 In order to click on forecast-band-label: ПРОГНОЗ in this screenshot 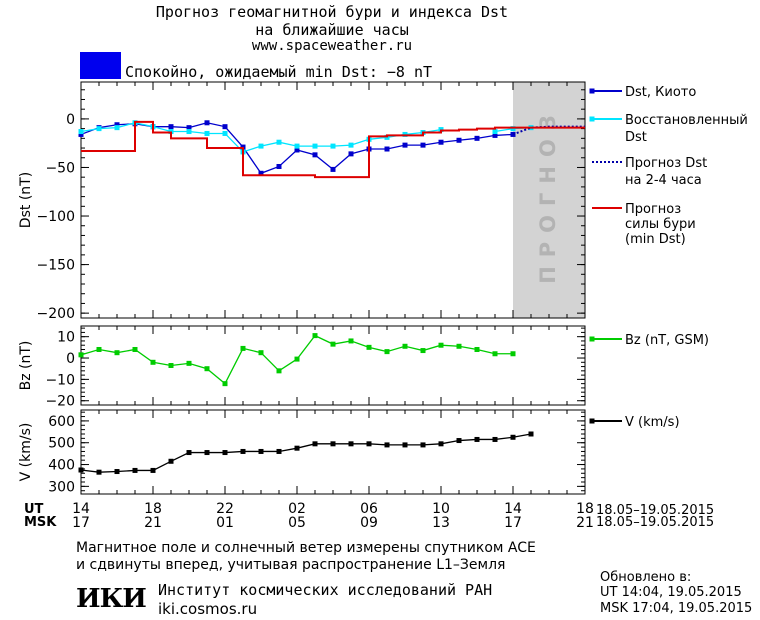, I will do `click(548, 195)`.